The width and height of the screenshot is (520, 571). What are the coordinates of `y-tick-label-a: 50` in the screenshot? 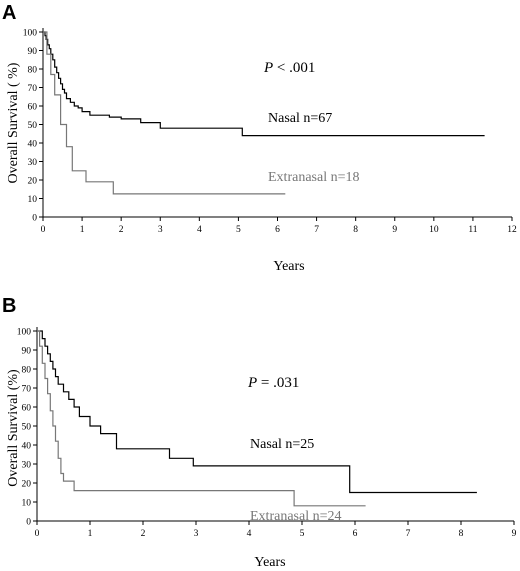 It's located at (33, 126).